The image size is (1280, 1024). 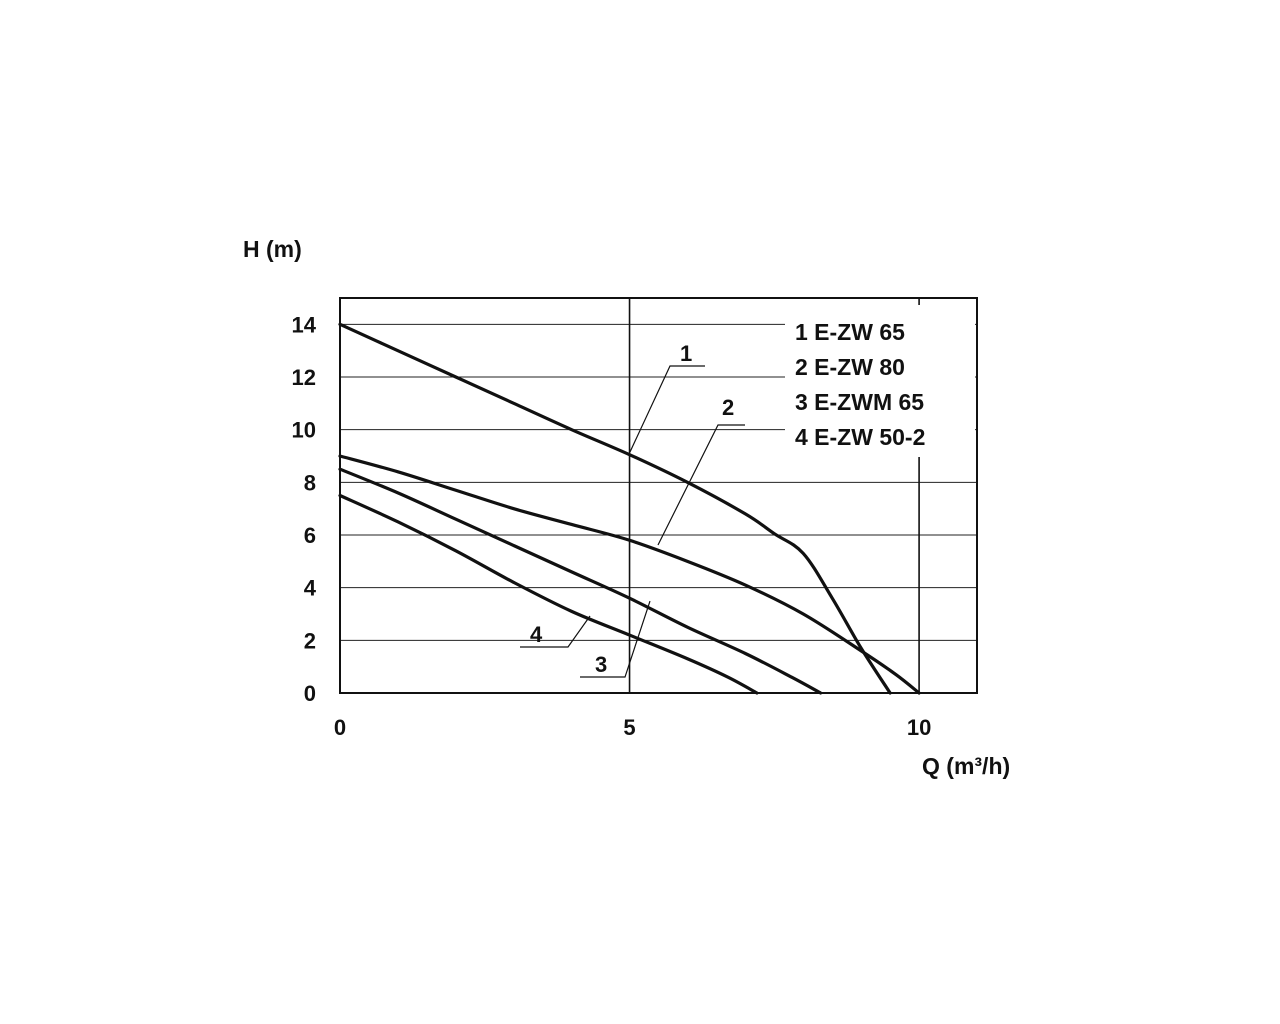 I want to click on y-tick-label: 12, so click(x=304, y=377).